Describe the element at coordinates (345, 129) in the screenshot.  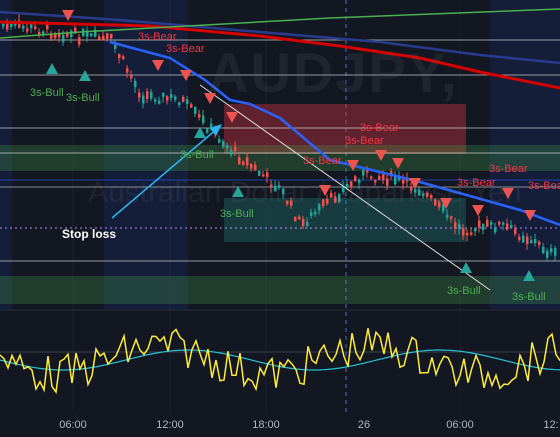
I see `bear-zone` at that location.